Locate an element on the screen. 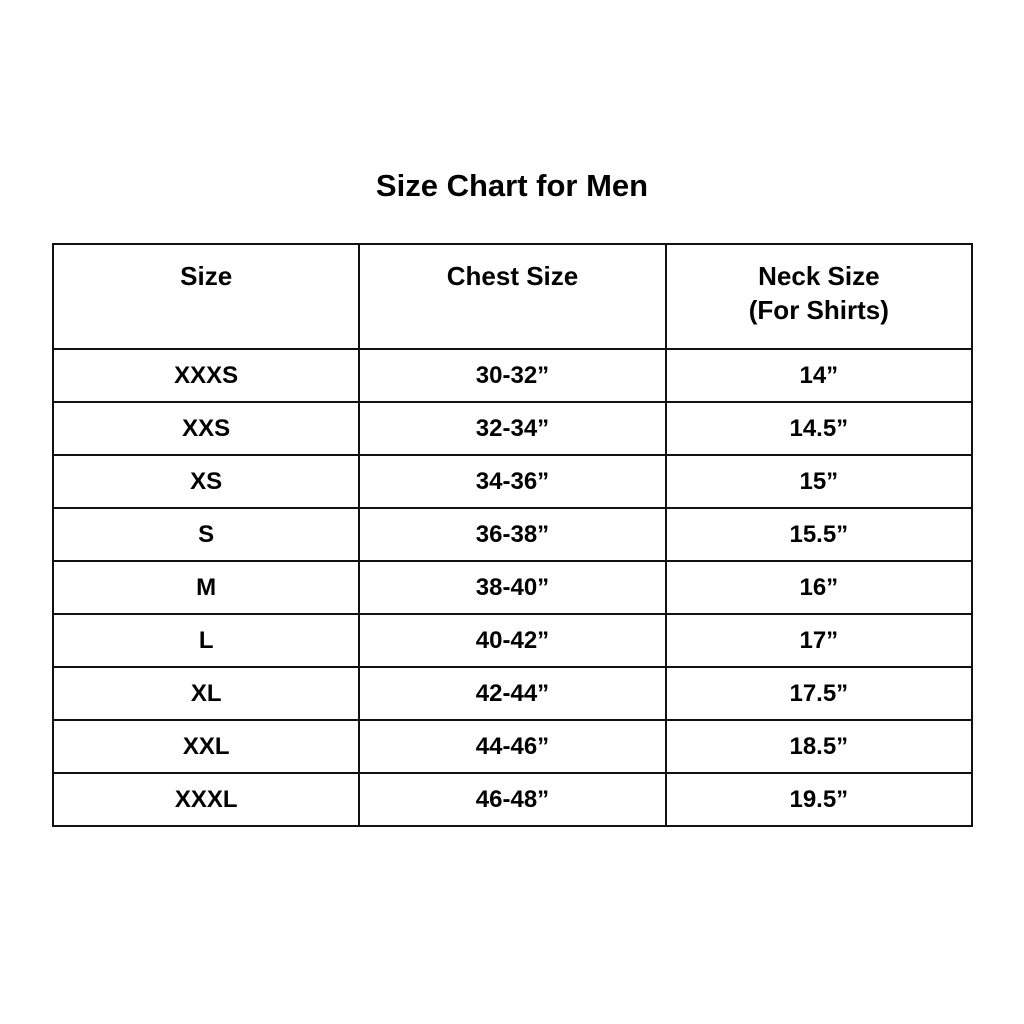 Image resolution: width=1024 pixels, height=1024 pixels. cell-neck: 17” is located at coordinates (819, 640).